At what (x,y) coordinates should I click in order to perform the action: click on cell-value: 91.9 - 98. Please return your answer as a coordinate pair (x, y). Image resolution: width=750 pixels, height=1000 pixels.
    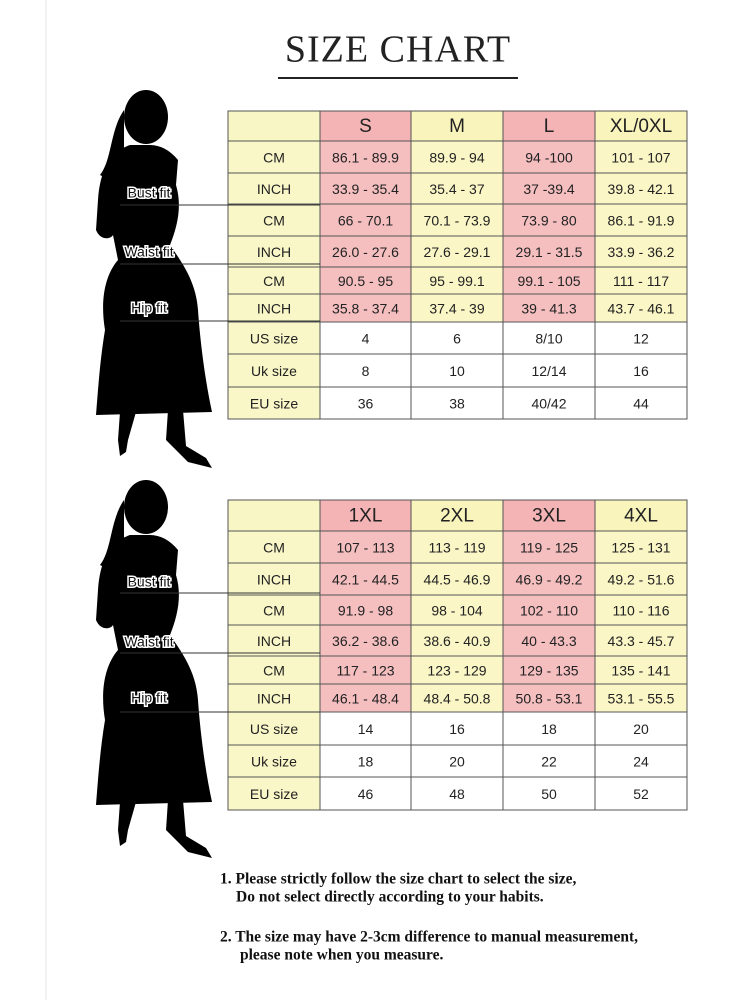
    Looking at the image, I should click on (365, 611).